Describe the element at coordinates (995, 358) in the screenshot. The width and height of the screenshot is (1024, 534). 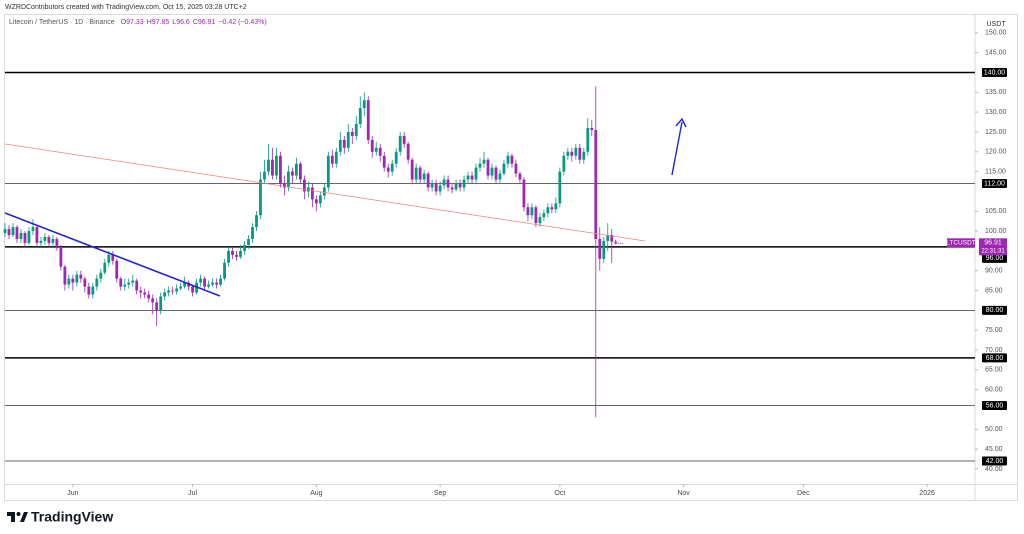
I see `level-label: 68.00` at that location.